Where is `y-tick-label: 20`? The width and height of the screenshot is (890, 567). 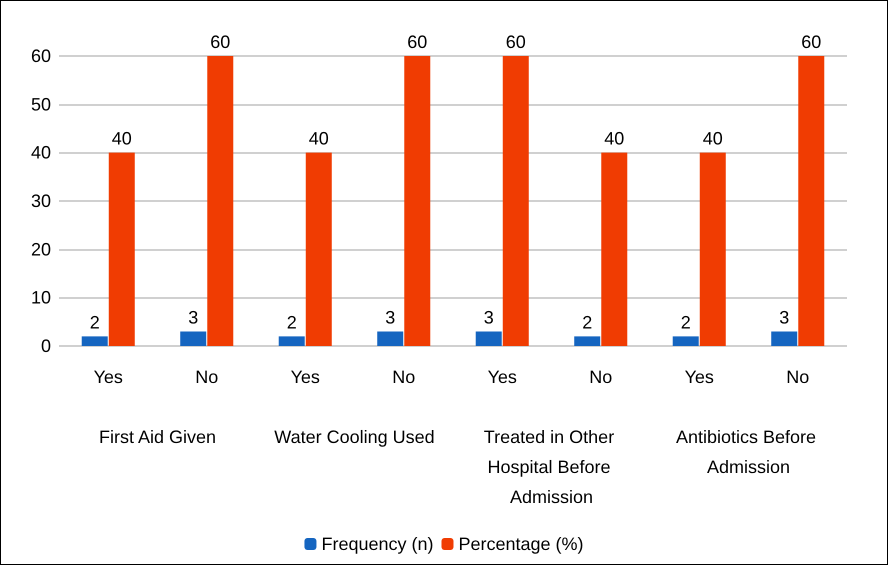
y-tick-label: 20 is located at coordinates (40, 249).